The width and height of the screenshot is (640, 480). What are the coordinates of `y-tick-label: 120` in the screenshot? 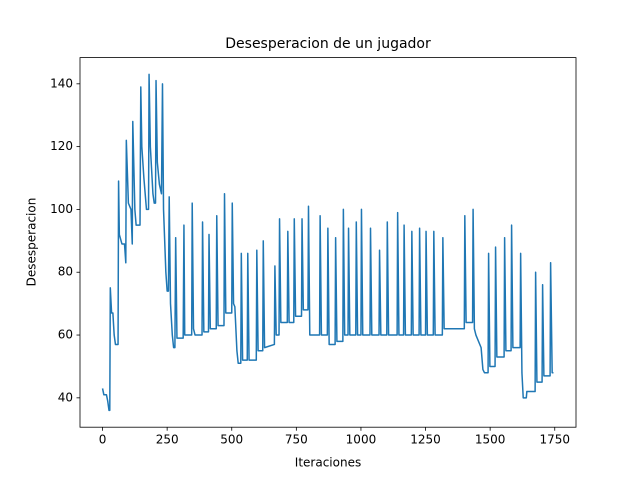 It's located at (61, 146).